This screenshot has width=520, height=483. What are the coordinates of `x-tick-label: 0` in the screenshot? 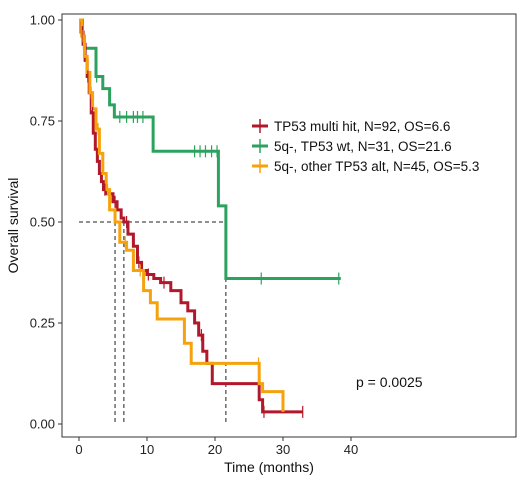 It's located at (78, 449).